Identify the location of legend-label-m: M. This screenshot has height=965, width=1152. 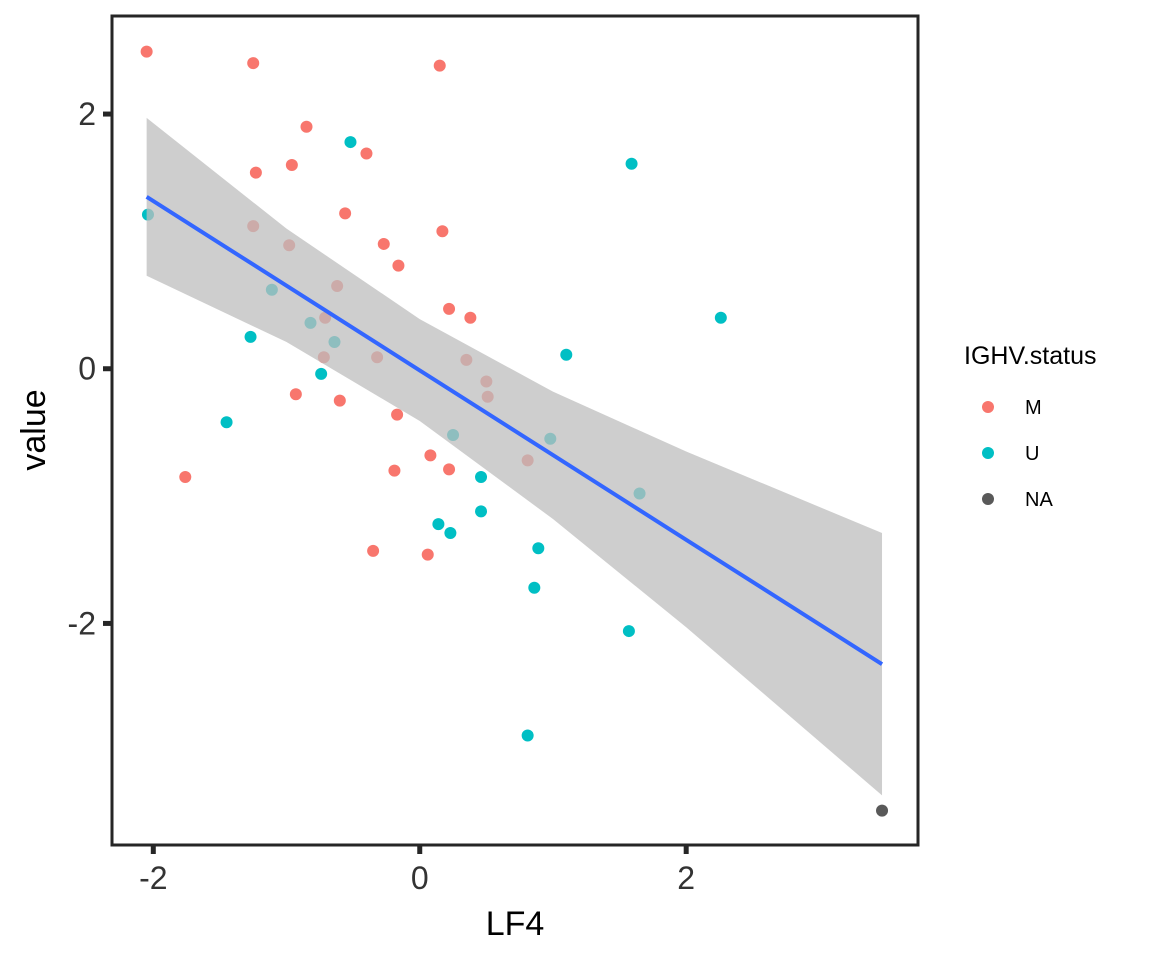
(1033, 408).